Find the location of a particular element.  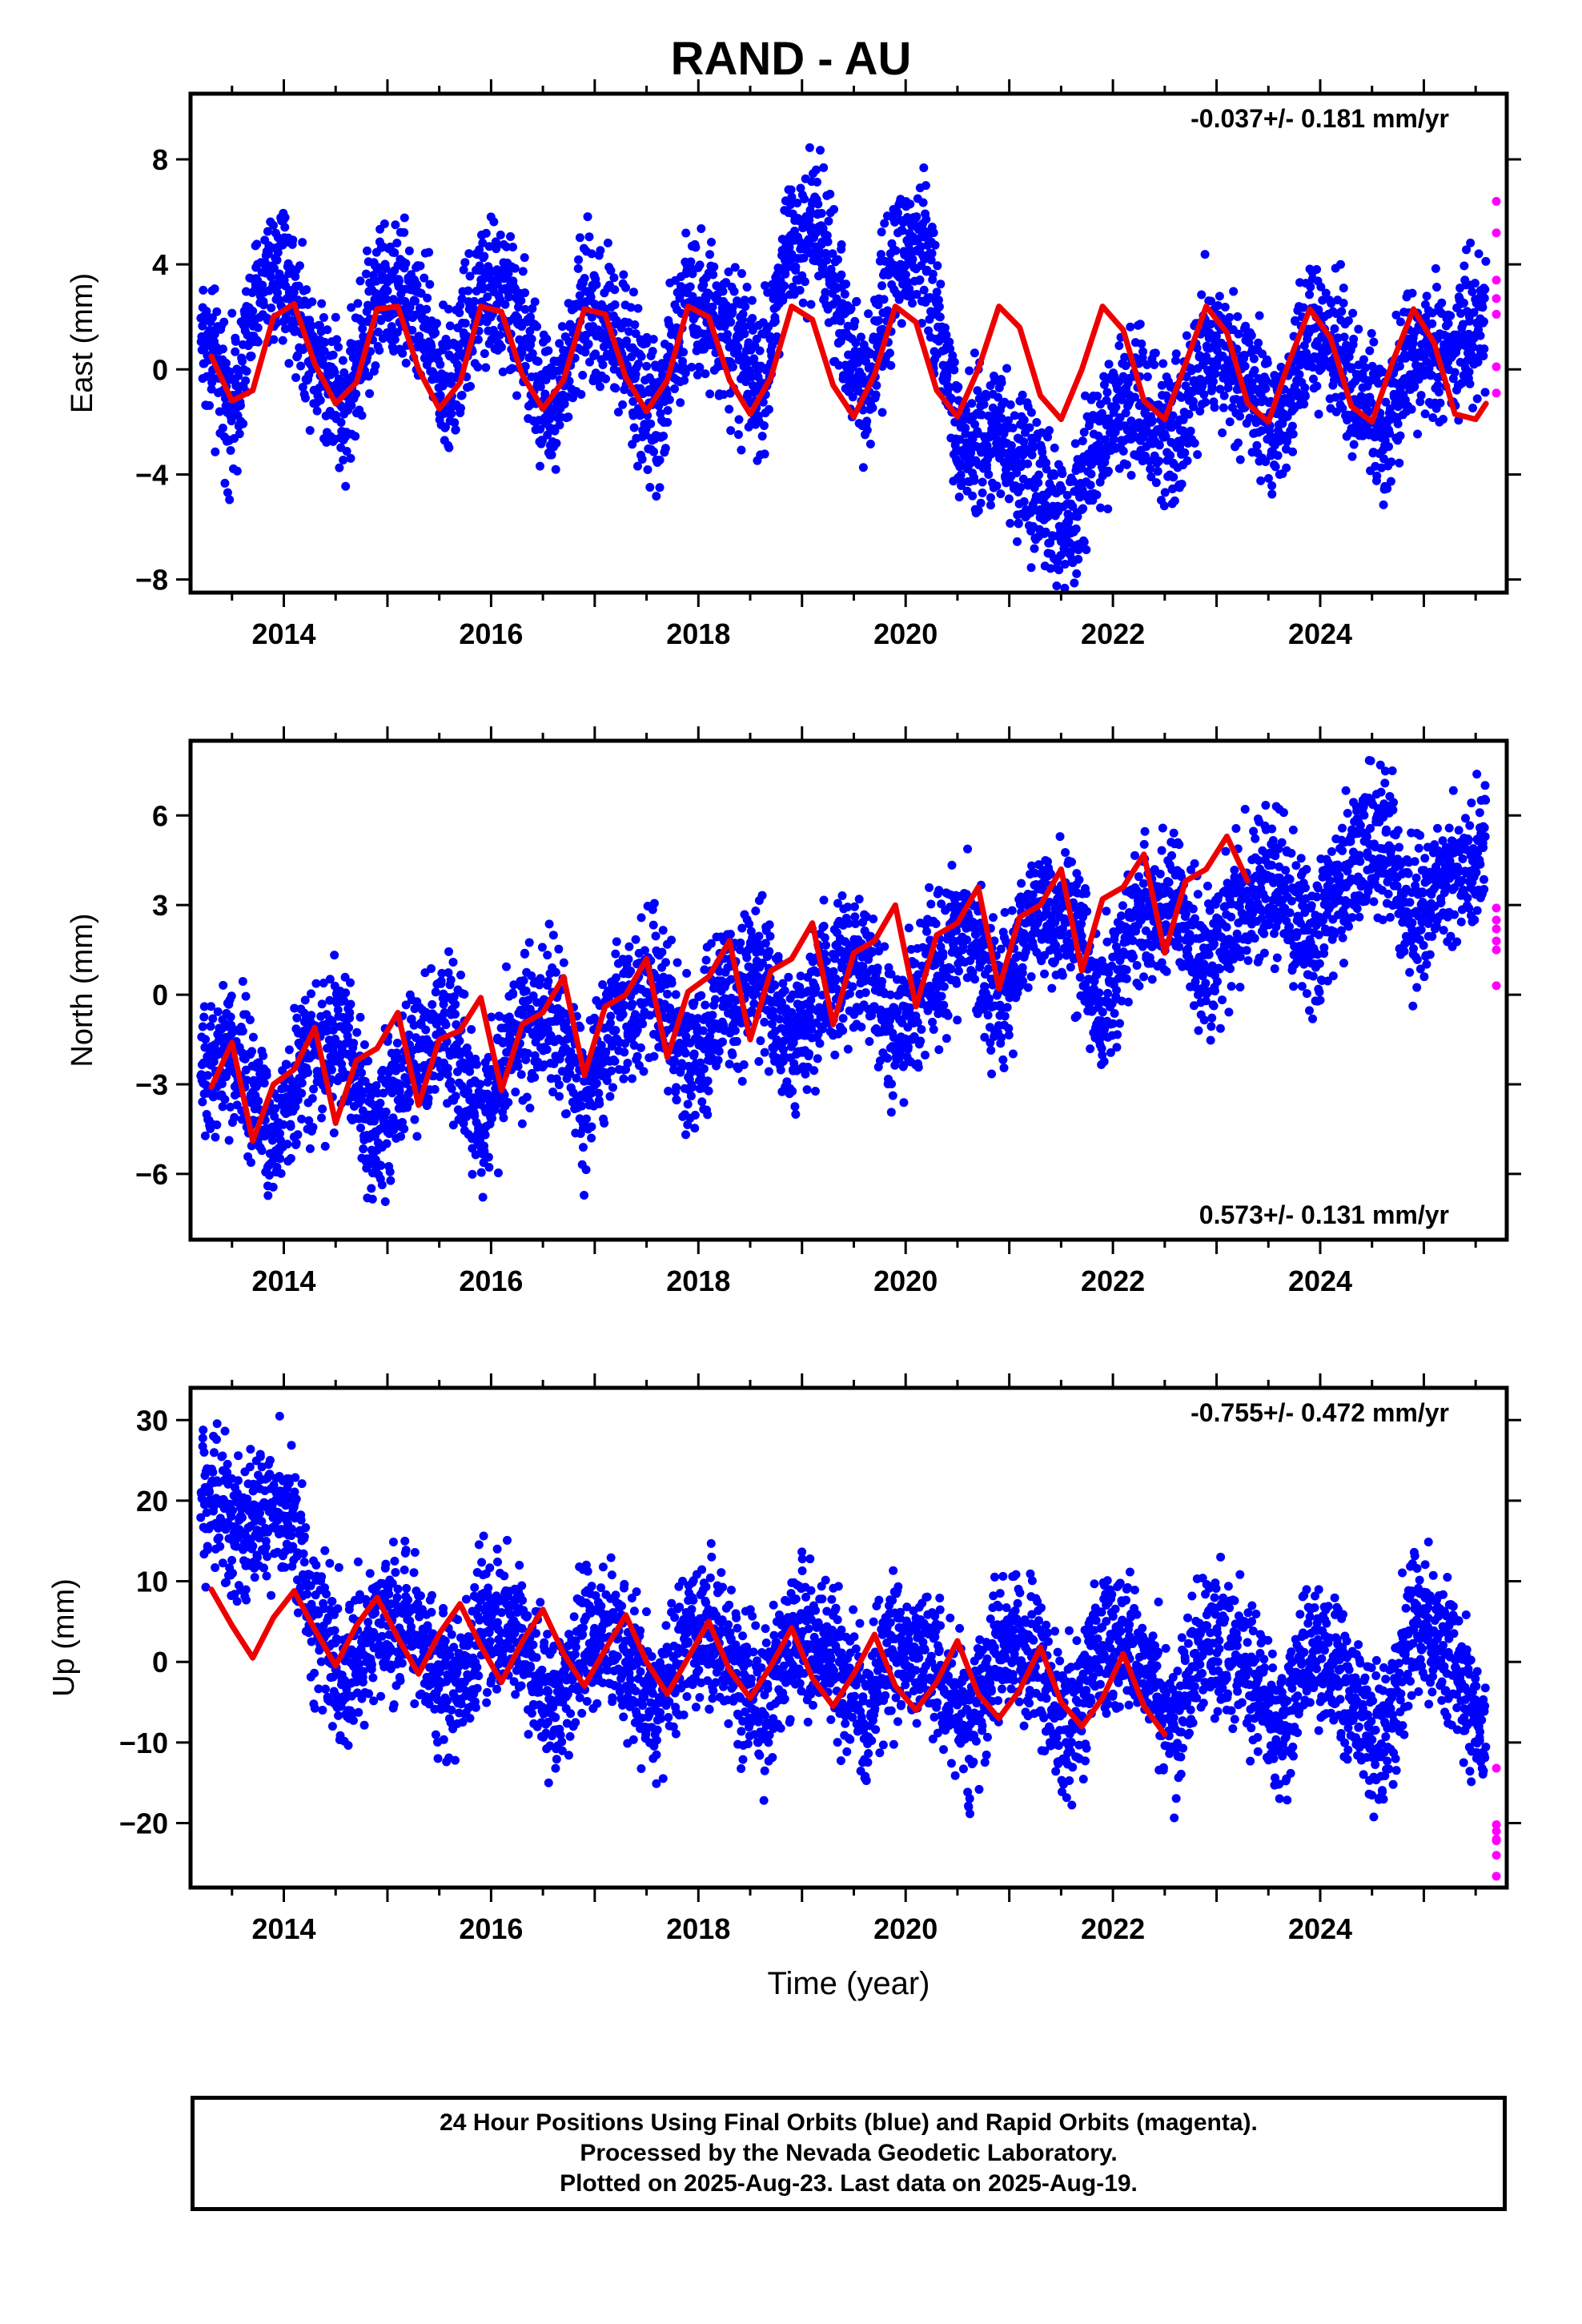

y-tick-label: 0 is located at coordinates (160, 369).